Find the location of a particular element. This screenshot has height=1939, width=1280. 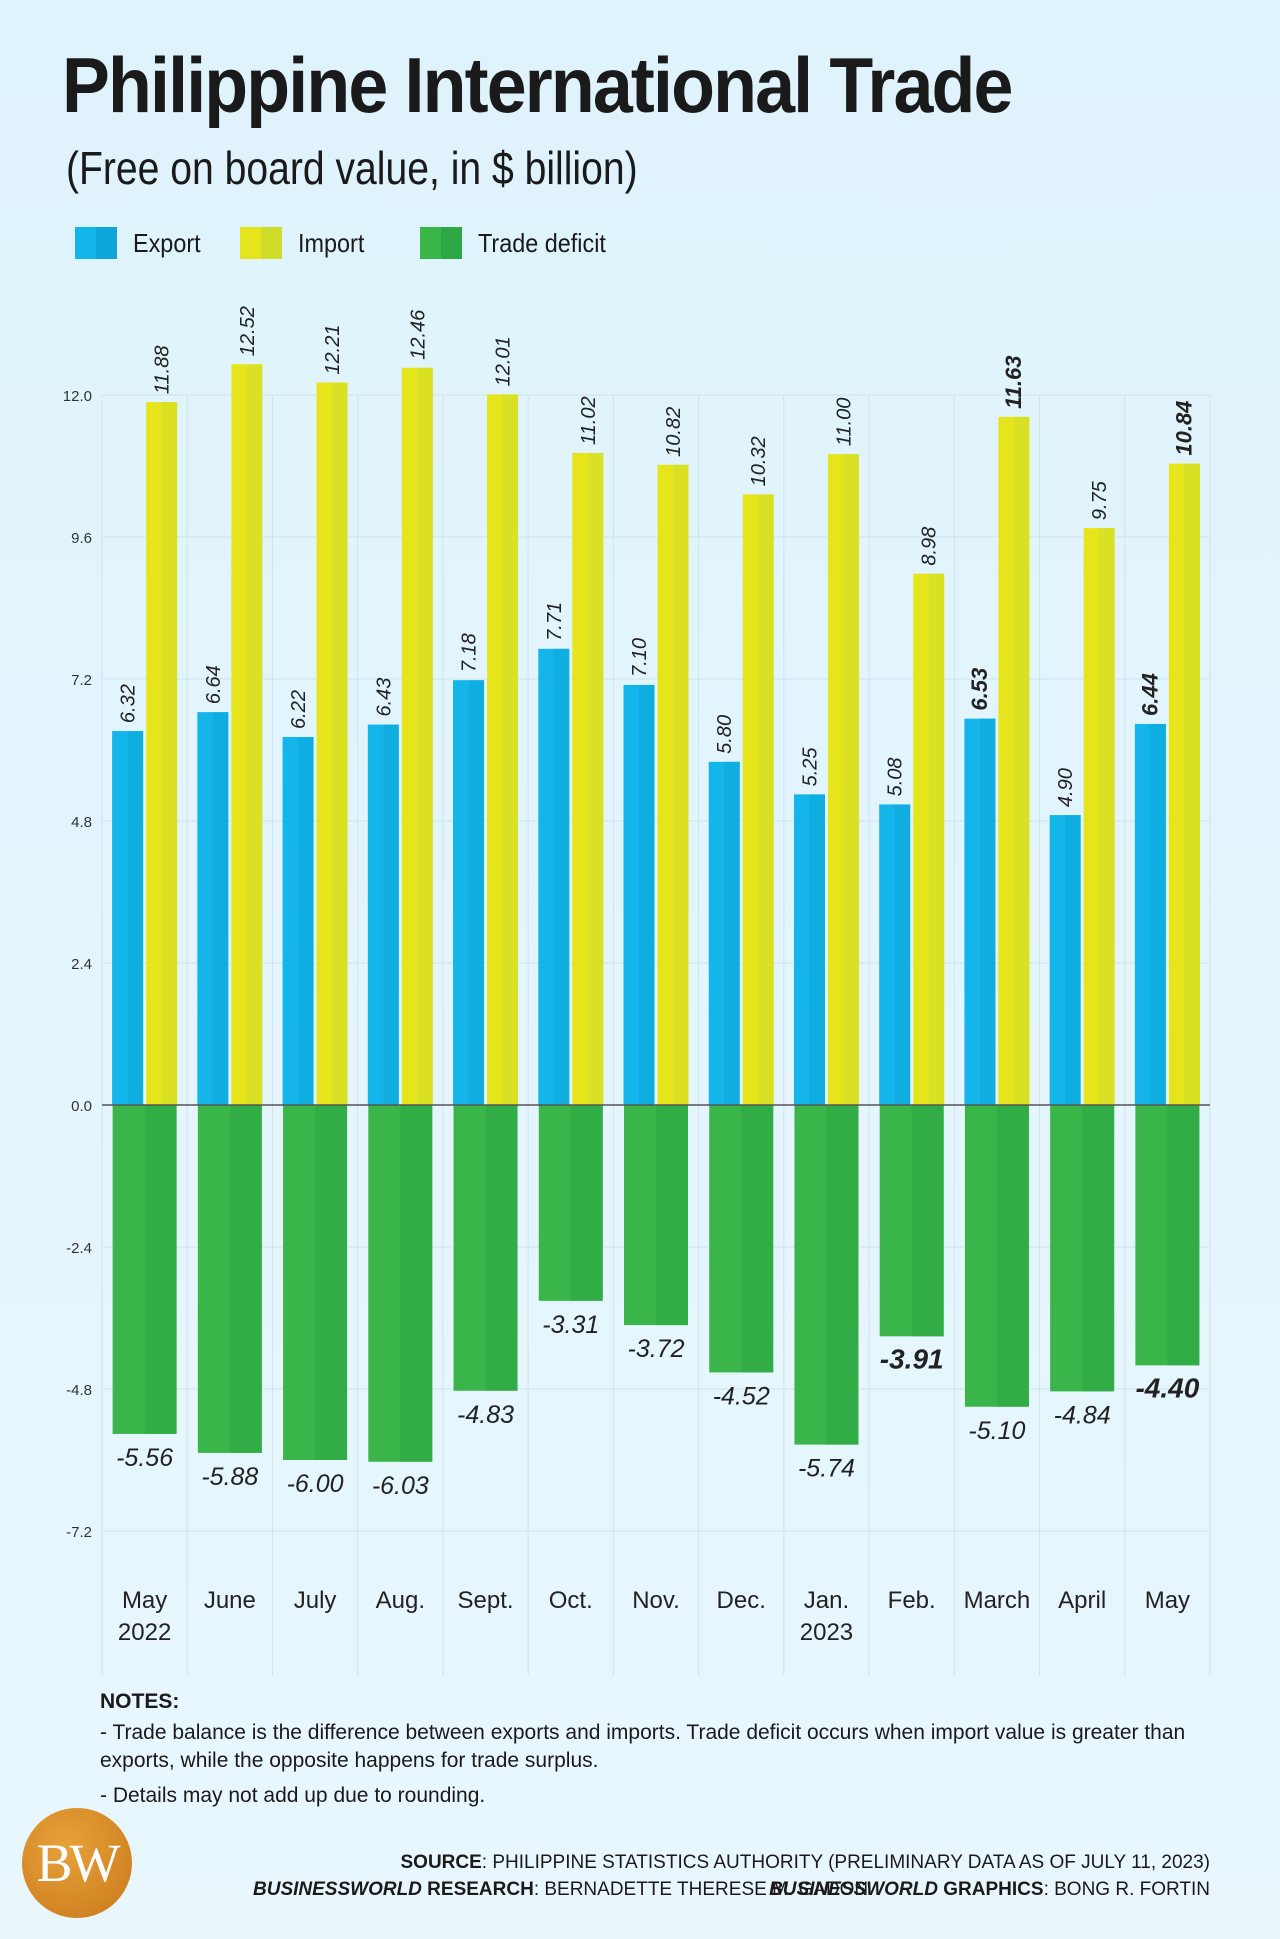

trade-deficit-data-label: -3.72 is located at coordinates (656, 1349).